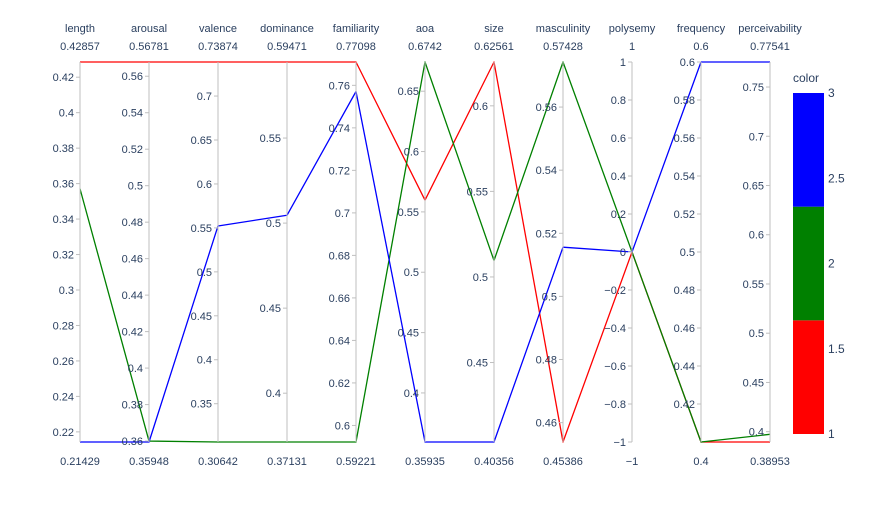 The height and width of the screenshot is (525, 869). Describe the element at coordinates (425, 47) in the screenshot. I see `axis-range-max-label: 0.6742` at that location.